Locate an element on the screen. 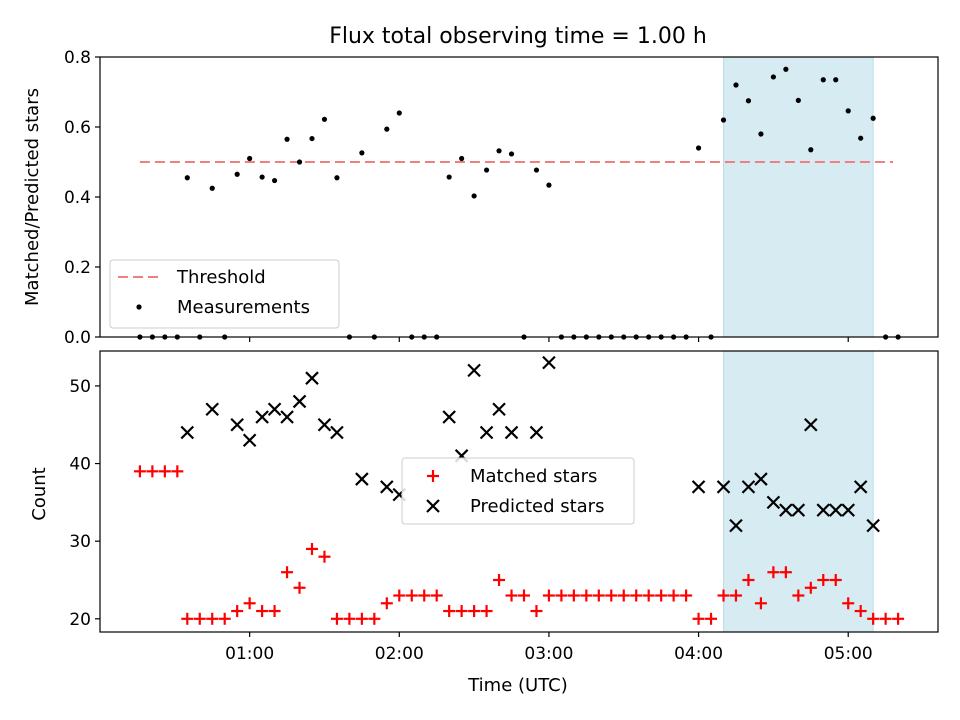  x-tick-label: 04:00 is located at coordinates (698, 654).